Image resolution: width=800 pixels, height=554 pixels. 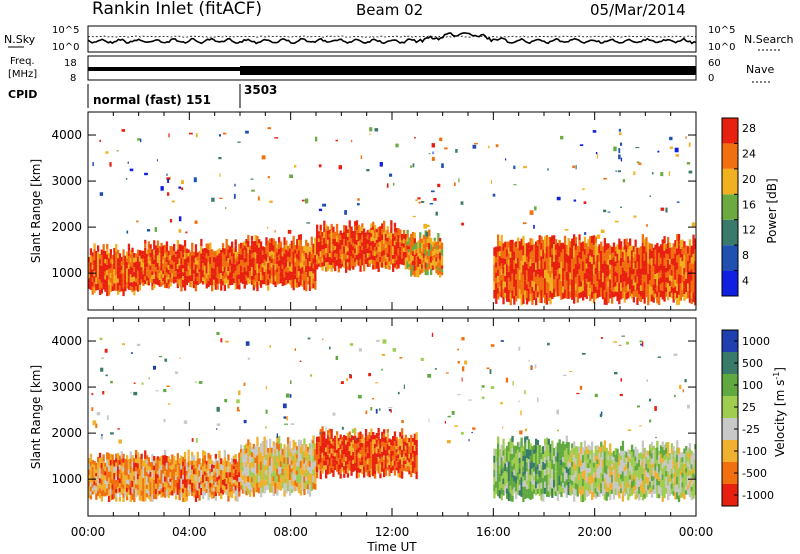 What do you see at coordinates (721, 30) in the screenshot?
I see `noise-right-tick-top: 10^5` at bounding box center [721, 30].